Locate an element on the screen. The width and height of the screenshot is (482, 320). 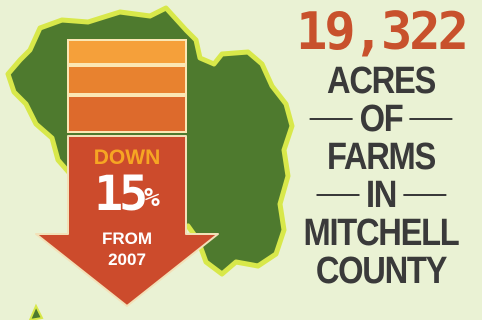
arrow-from-label: FROM is located at coordinates (127, 238).